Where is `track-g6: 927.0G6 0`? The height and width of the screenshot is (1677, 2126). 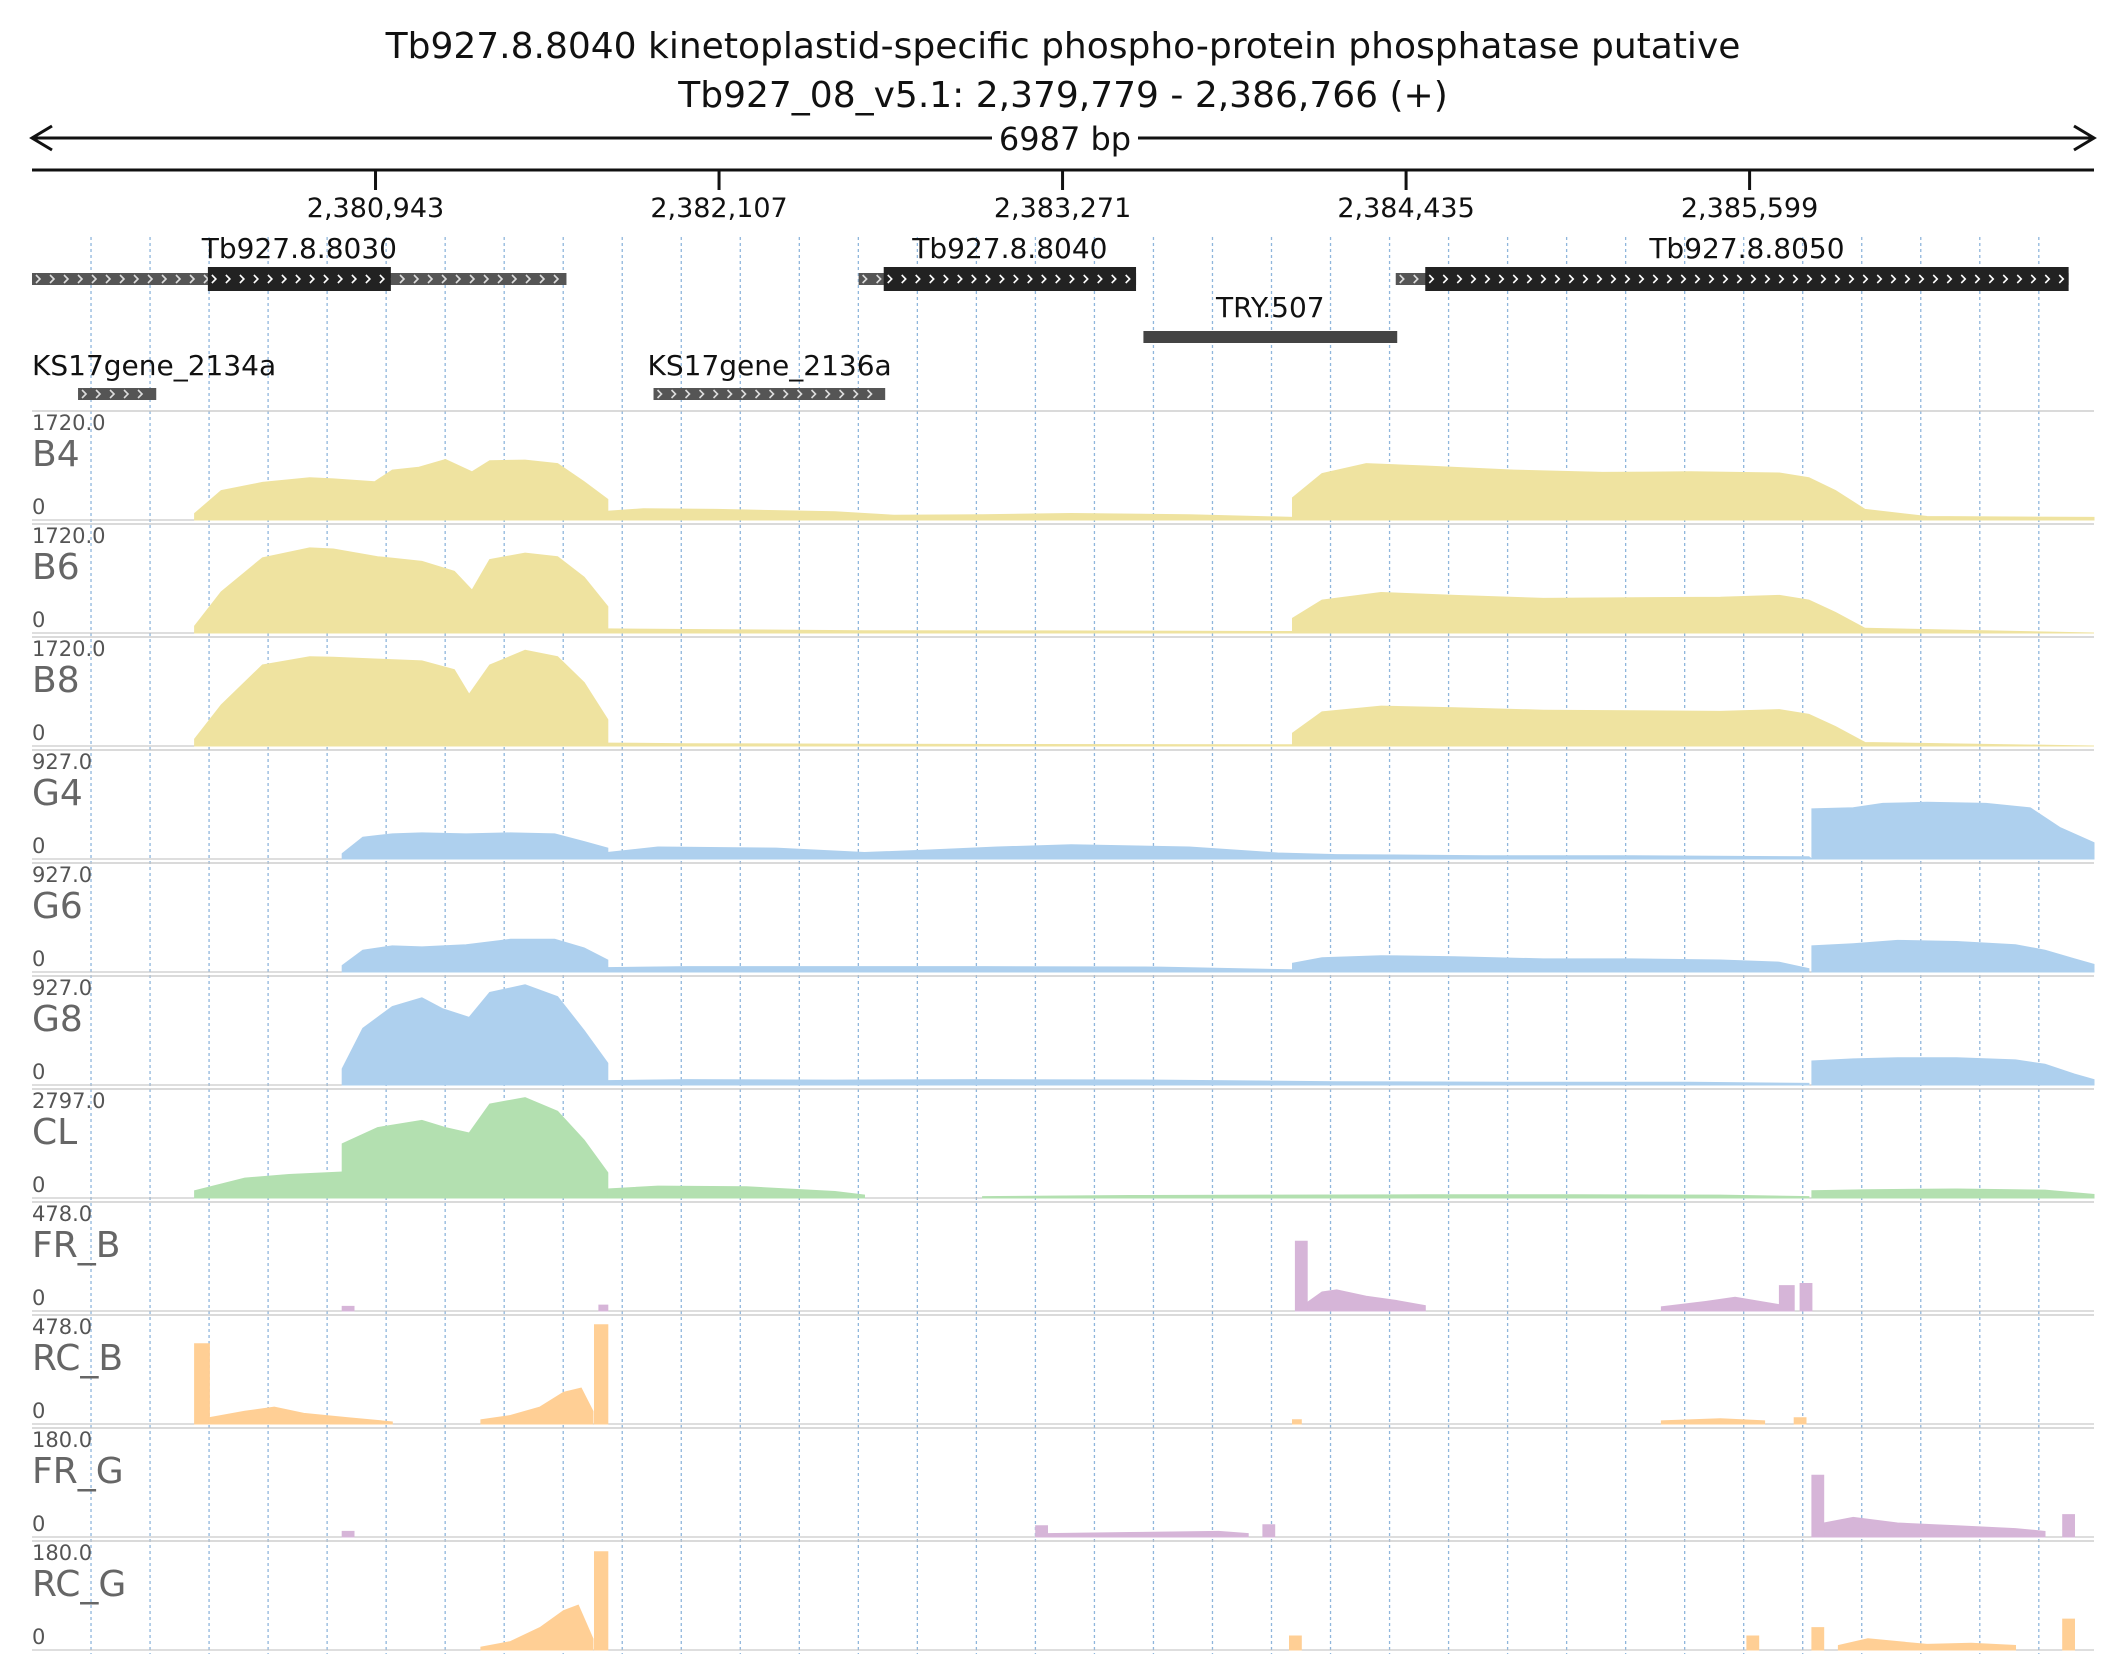
track-g6: 927.0G6 0 is located at coordinates (1063, 917).